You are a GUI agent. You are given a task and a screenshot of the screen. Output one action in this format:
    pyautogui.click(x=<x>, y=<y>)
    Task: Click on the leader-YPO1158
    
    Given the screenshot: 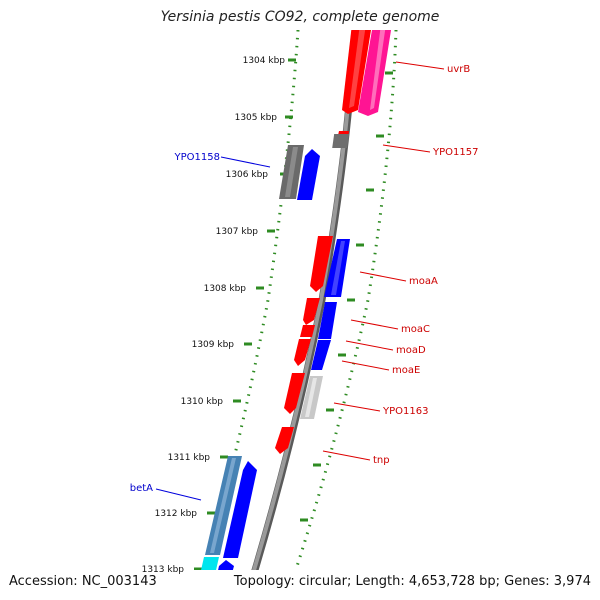 What is the action you would take?
    pyautogui.click(x=245, y=162)
    